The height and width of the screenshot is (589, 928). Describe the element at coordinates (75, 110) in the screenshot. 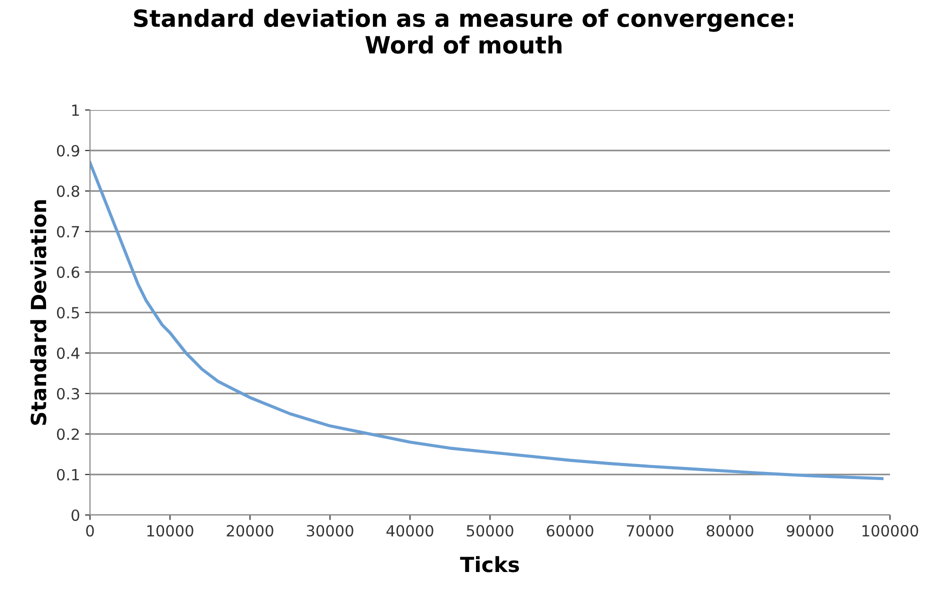

I see `y-tick-label: 1` at that location.